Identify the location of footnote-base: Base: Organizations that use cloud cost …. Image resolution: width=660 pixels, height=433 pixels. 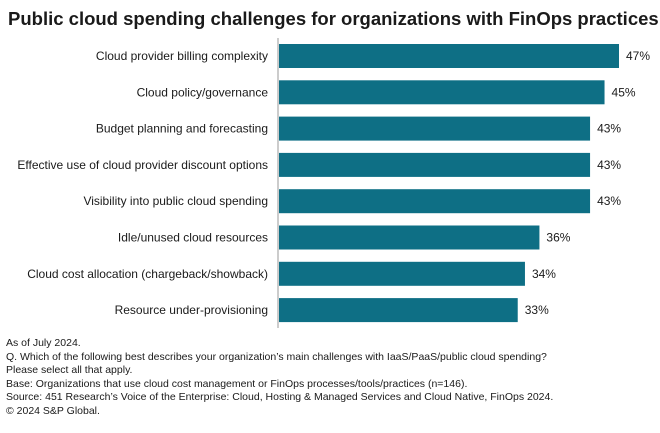
(237, 383).